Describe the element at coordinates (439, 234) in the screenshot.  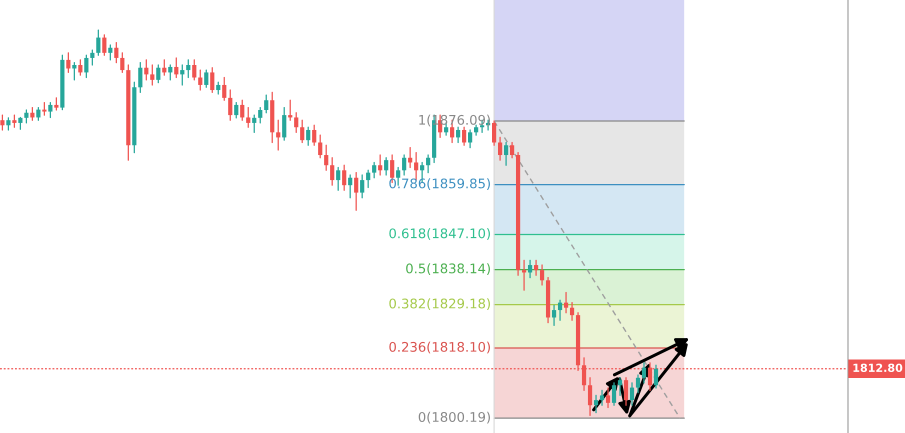
I see `ref-line-label: 0.618(1847.10)` at that location.